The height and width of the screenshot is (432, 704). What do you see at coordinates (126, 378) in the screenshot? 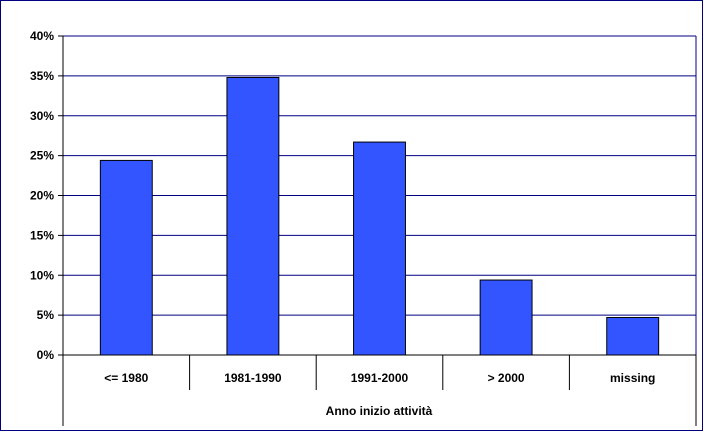
I see `x-category-label: <= 1980` at bounding box center [126, 378].